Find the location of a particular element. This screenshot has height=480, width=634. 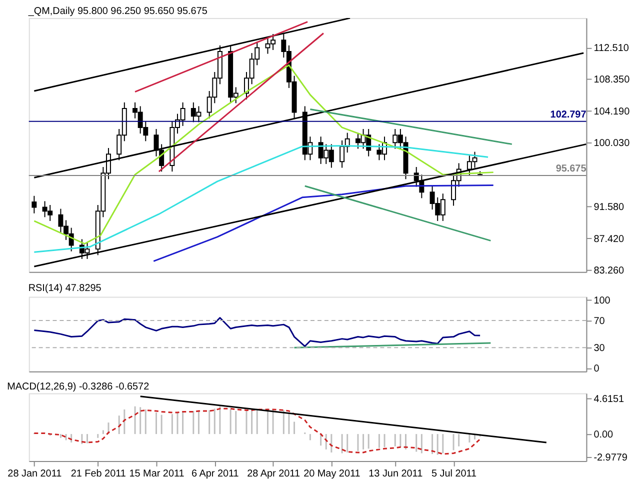

y-tick-label: 104.190 is located at coordinates (612, 112).